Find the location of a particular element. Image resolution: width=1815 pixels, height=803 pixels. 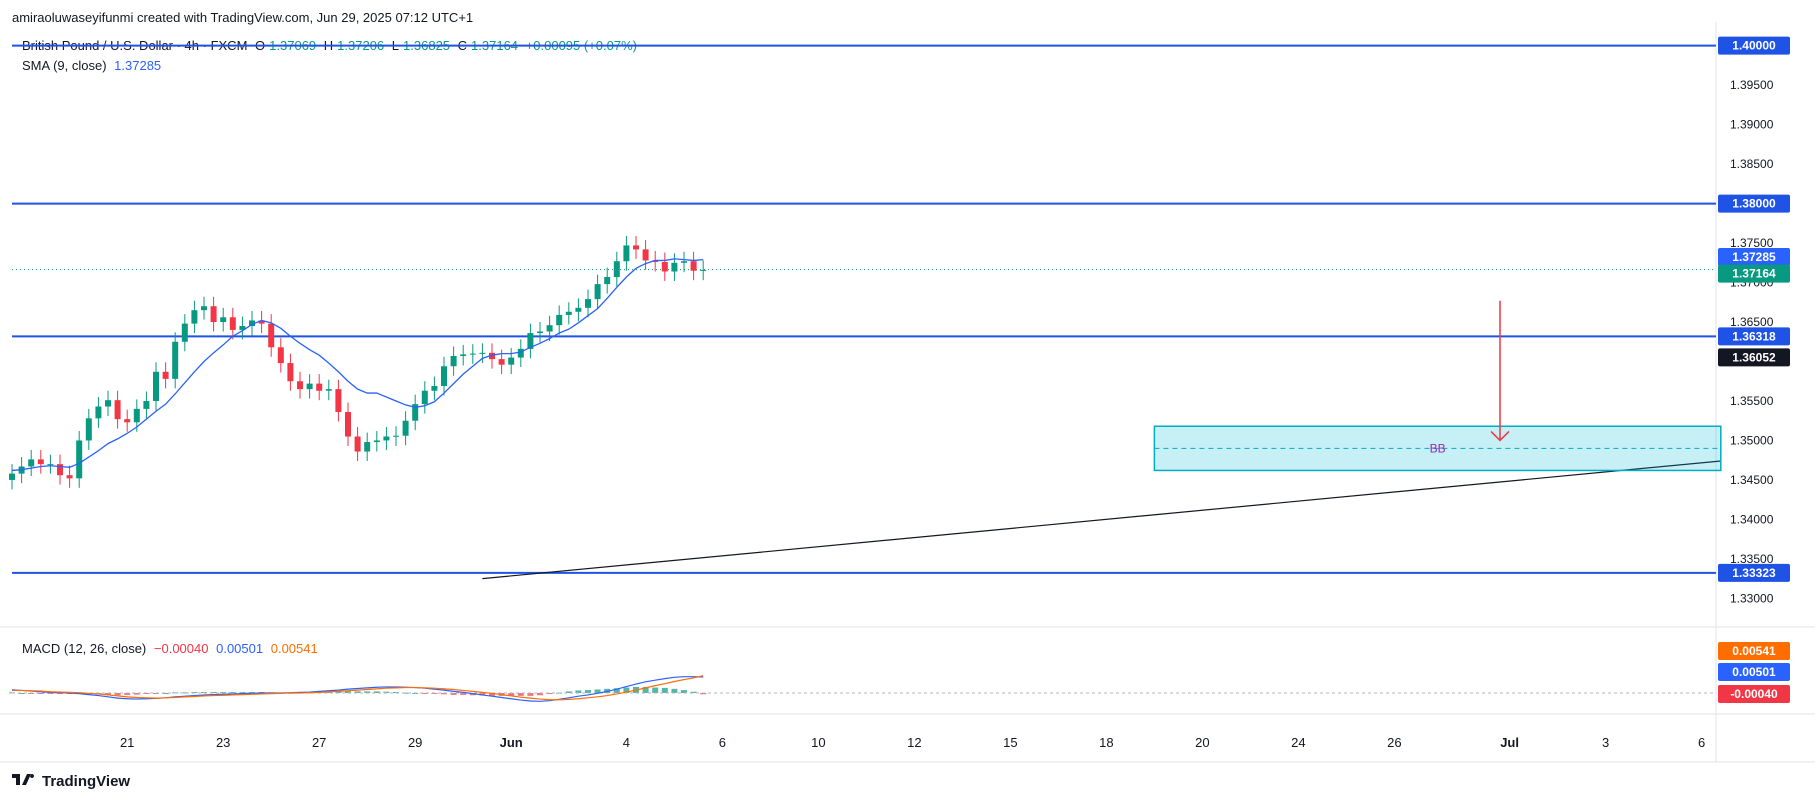

down-arrow-head is located at coordinates (1500, 436).